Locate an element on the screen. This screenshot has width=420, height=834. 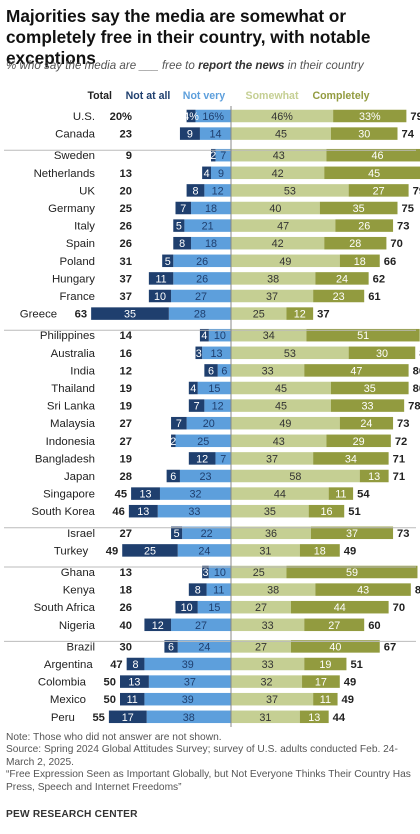
data-label-not-very: 39 is located at coordinates (188, 700).